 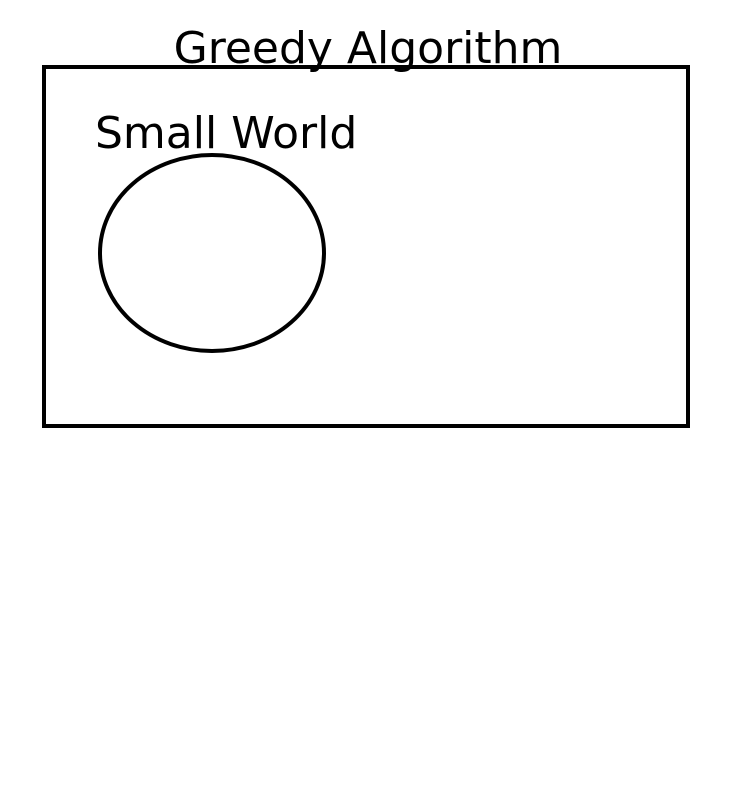 I want to click on small-world-set-circle, so click(x=212, y=253).